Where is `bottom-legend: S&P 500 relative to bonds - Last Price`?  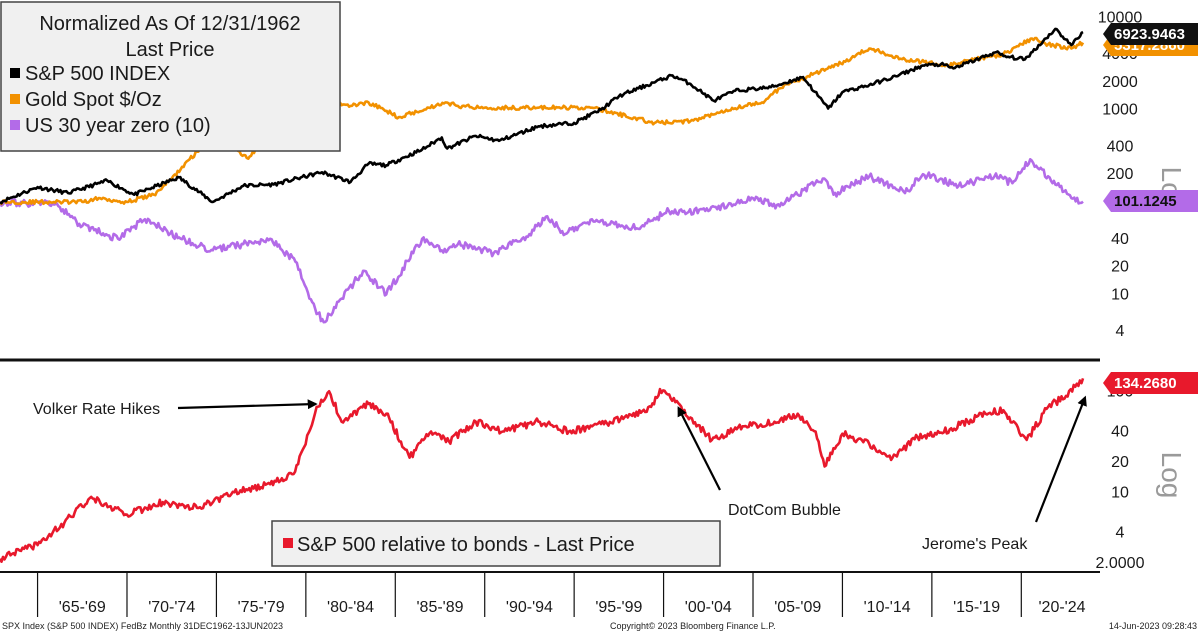
bottom-legend: S&P 500 relative to bonds - Last Price is located at coordinates (496, 543).